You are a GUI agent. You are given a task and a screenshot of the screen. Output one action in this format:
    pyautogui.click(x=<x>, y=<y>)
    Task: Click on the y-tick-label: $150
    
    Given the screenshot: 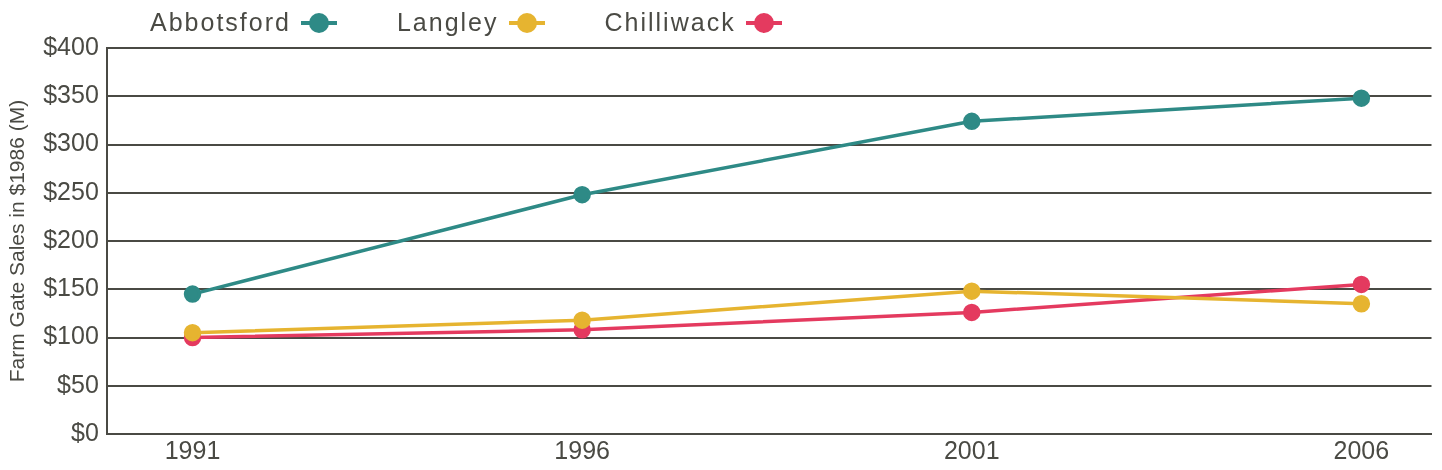 What is the action you would take?
    pyautogui.click(x=71, y=287)
    